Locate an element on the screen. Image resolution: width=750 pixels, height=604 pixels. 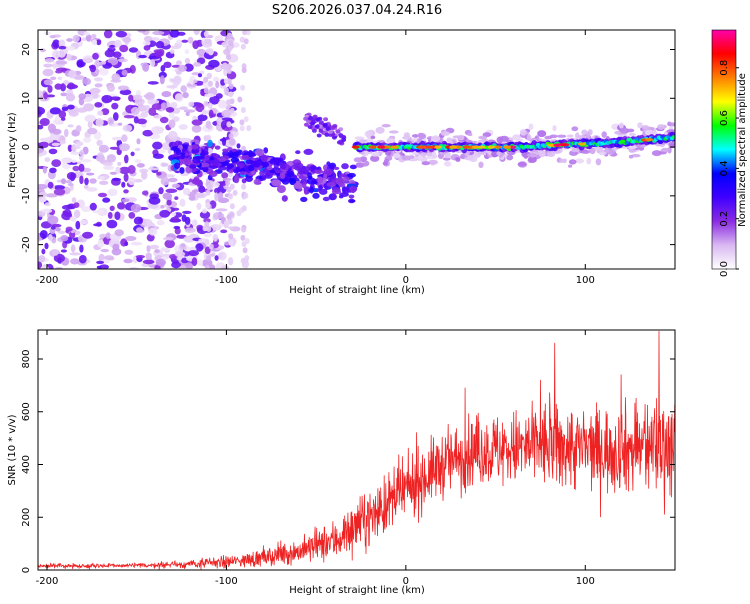
spectrogram-xtick-label: 0 is located at coordinates (406, 280).